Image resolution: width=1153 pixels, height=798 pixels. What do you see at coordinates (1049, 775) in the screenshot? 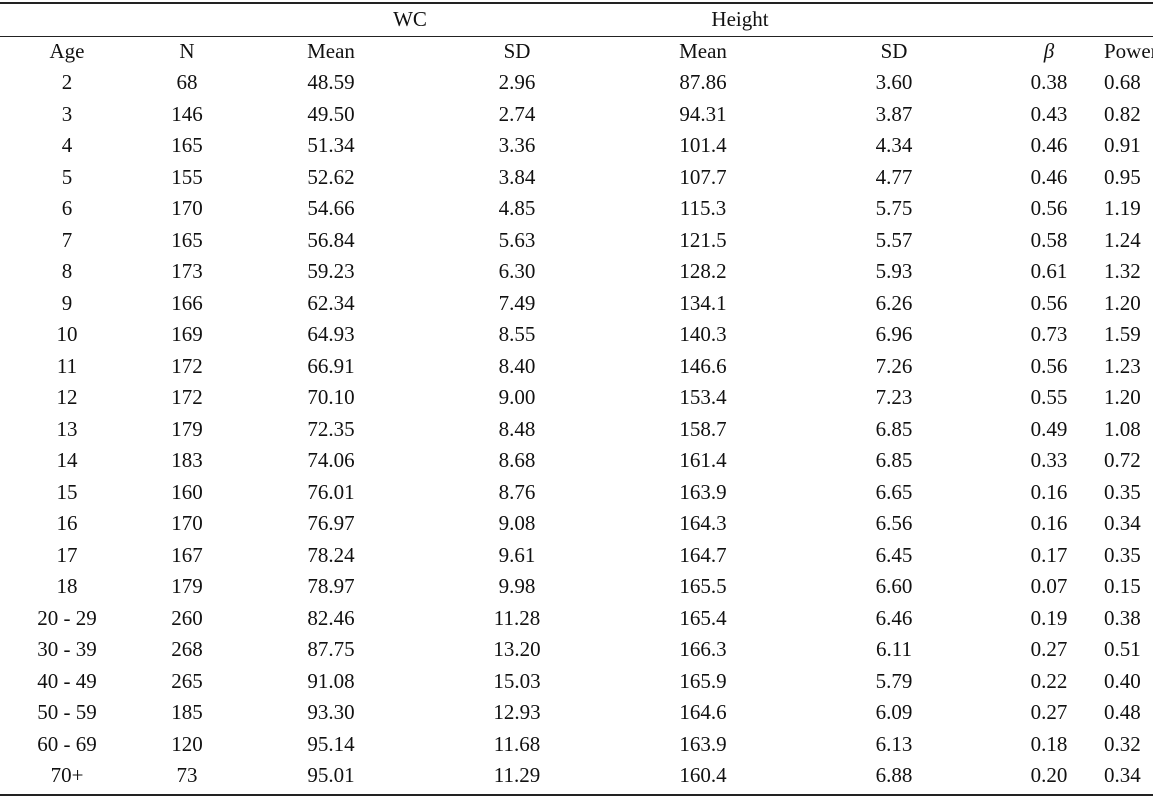
I see `cell-beta: 0.20` at bounding box center [1049, 775].